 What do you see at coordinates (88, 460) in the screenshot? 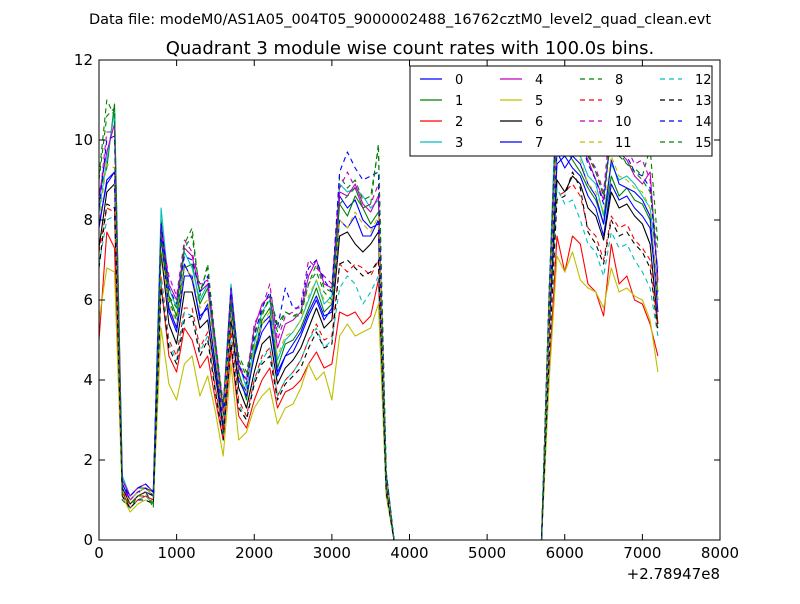
I see `y-tick-label: 2` at bounding box center [88, 460].